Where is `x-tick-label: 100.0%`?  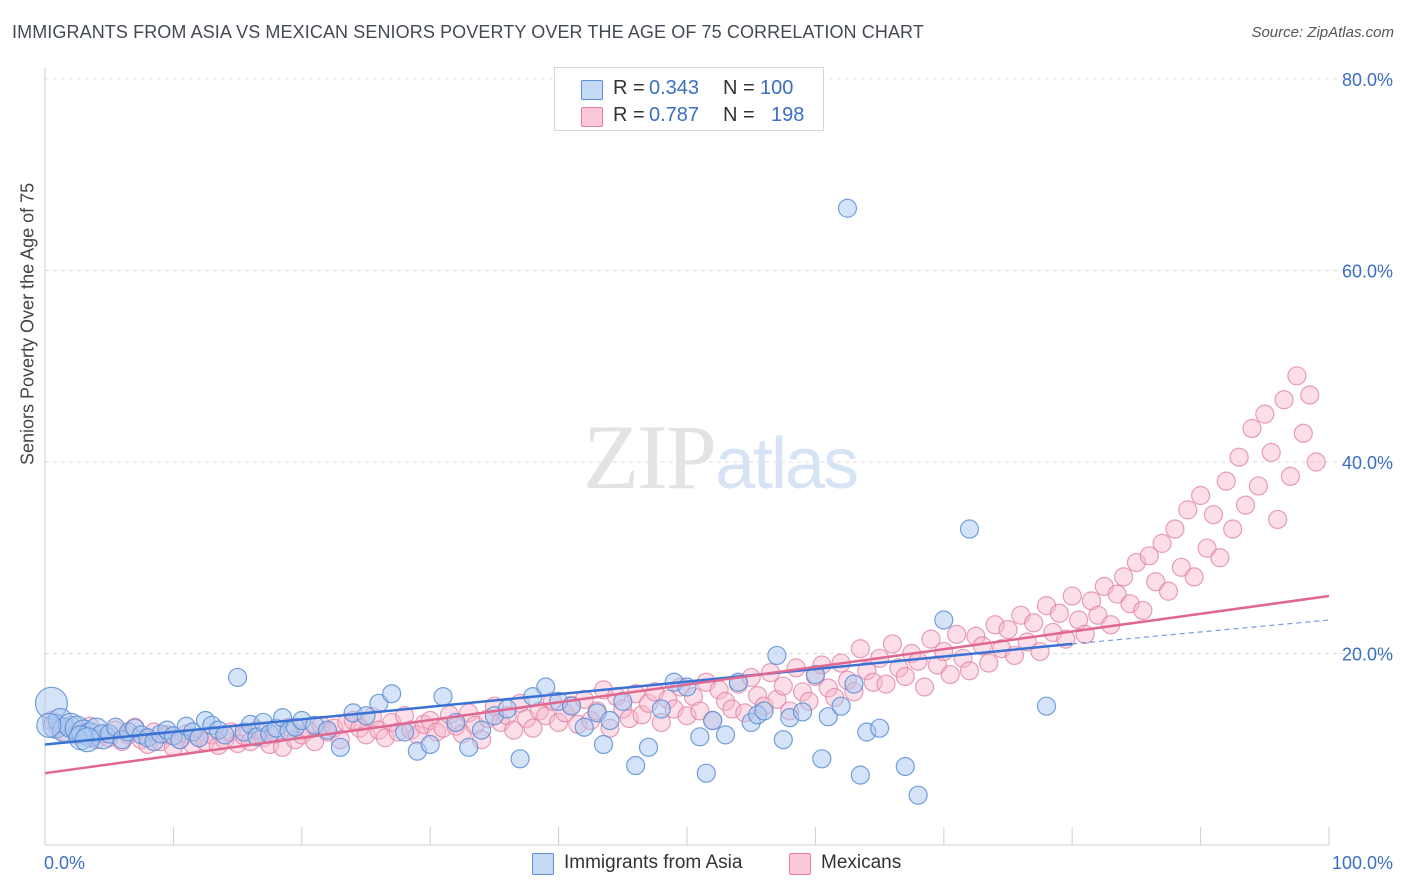
x-tick-label: 100.0% is located at coordinates (1362, 863).